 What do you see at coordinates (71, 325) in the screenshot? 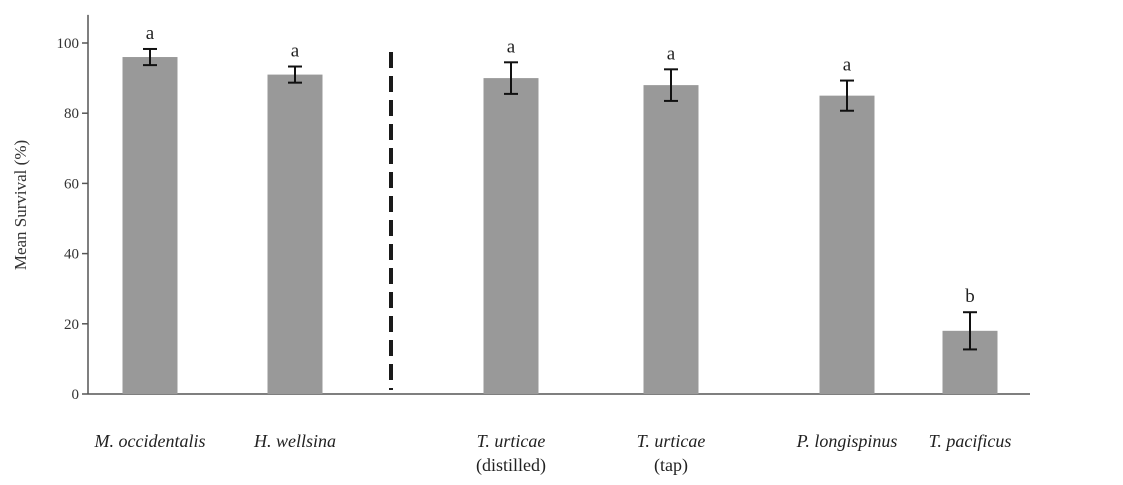
I see `y-tick-label: 20` at bounding box center [71, 325].